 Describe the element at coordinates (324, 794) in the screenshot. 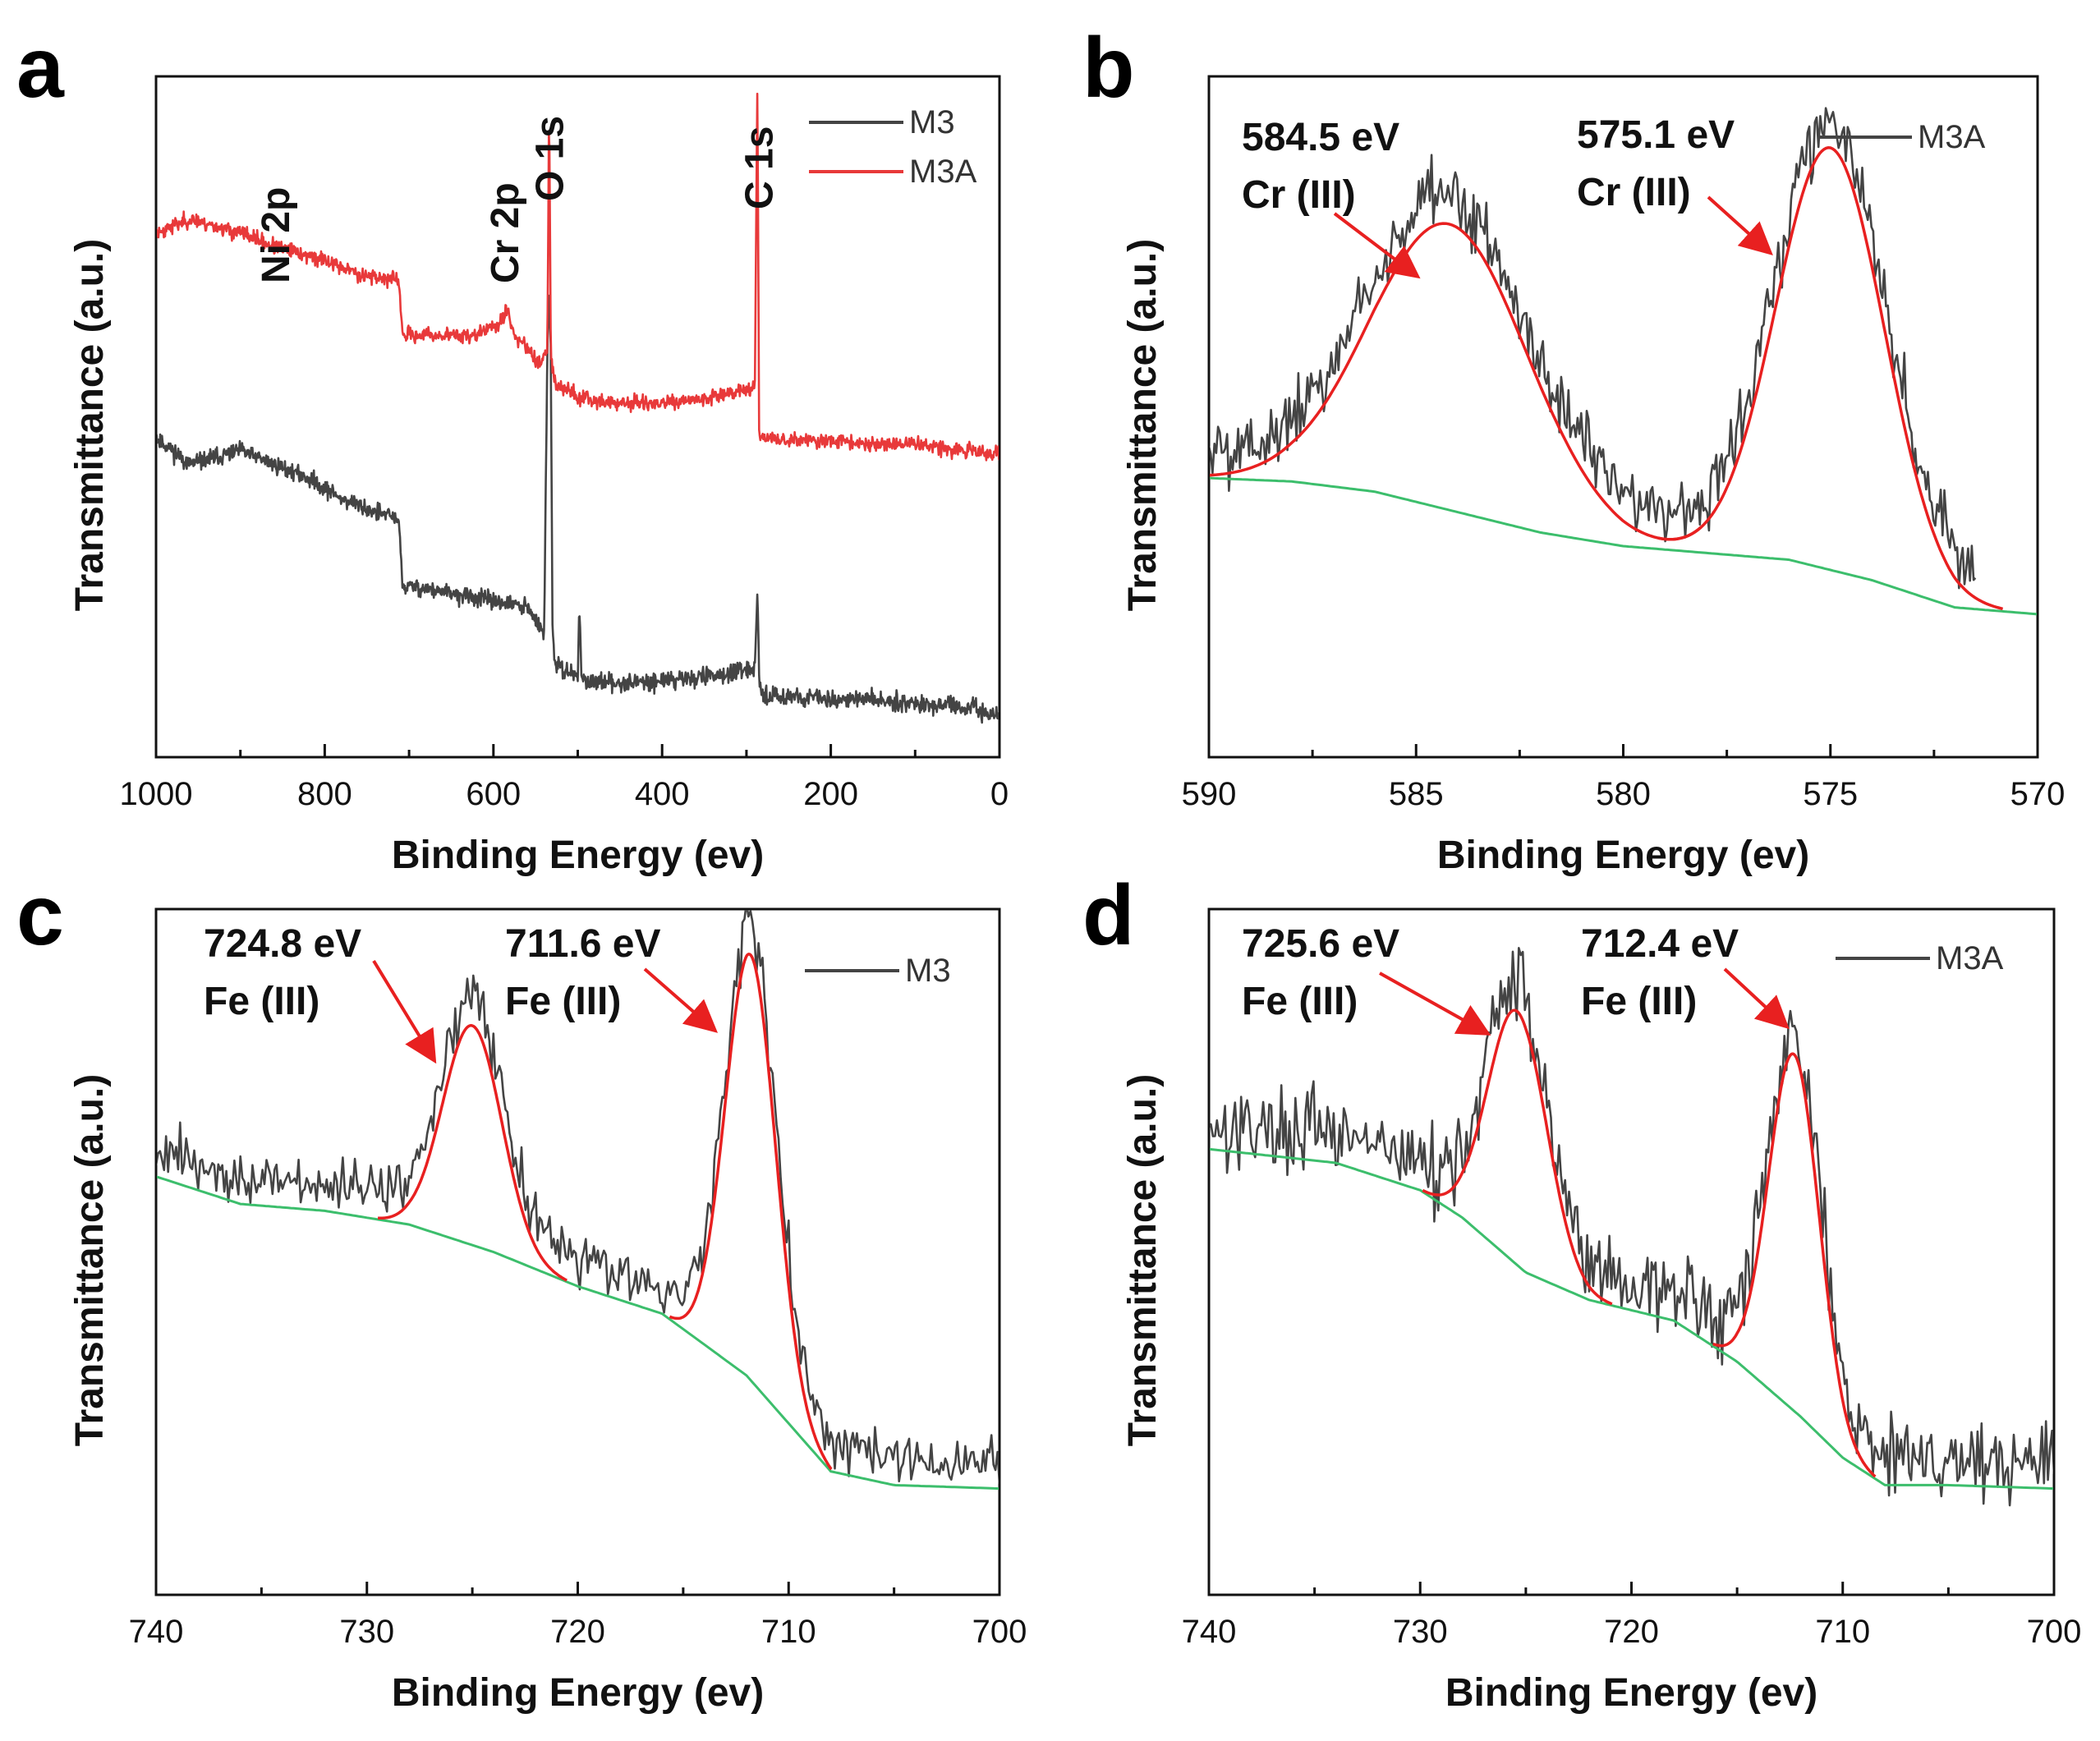

I see `x-tick-label: 800` at that location.